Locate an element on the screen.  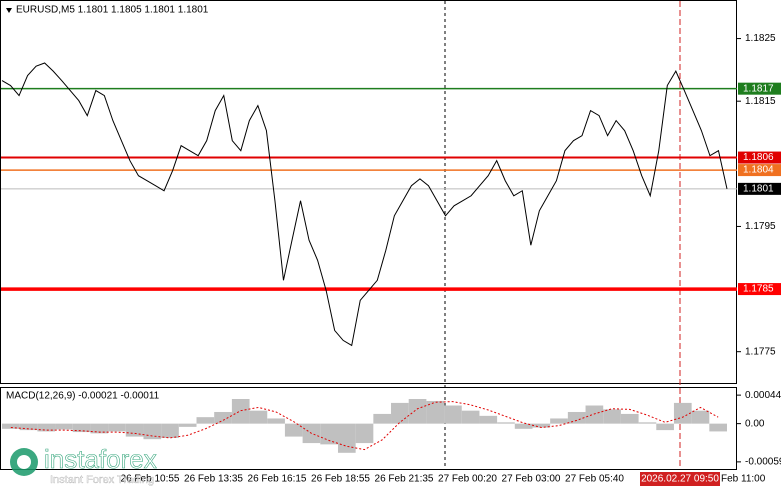
x-tick-label: Feb 11:00 is located at coordinates (743, 479).